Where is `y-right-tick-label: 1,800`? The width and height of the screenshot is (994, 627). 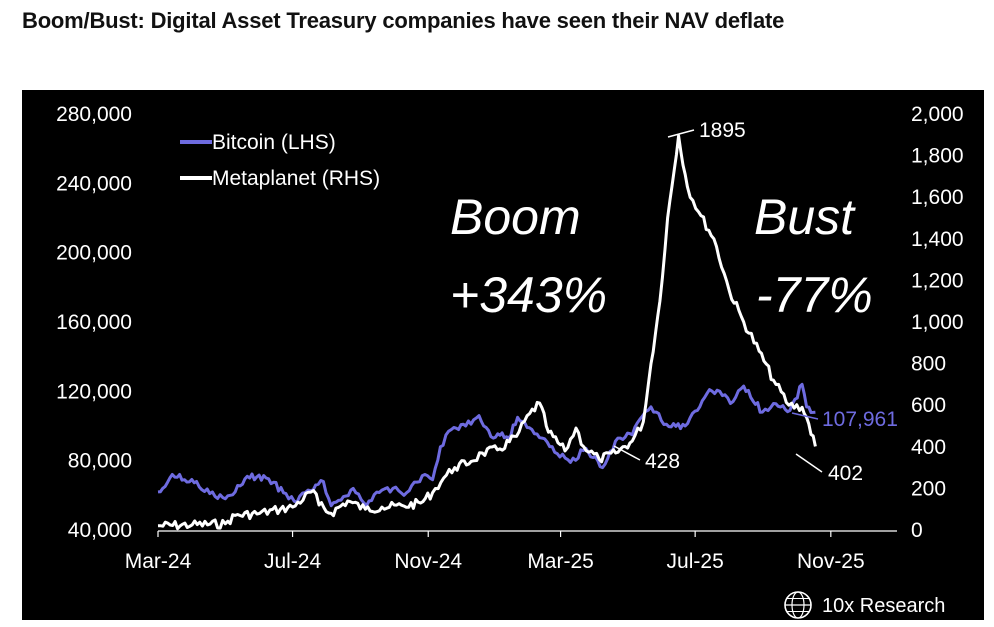
y-right-tick-label: 1,800 is located at coordinates (937, 156).